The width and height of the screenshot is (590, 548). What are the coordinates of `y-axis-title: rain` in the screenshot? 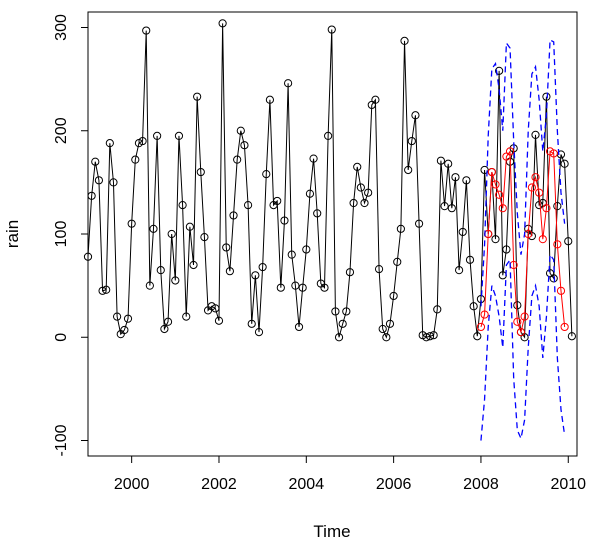 It's located at (12, 234).